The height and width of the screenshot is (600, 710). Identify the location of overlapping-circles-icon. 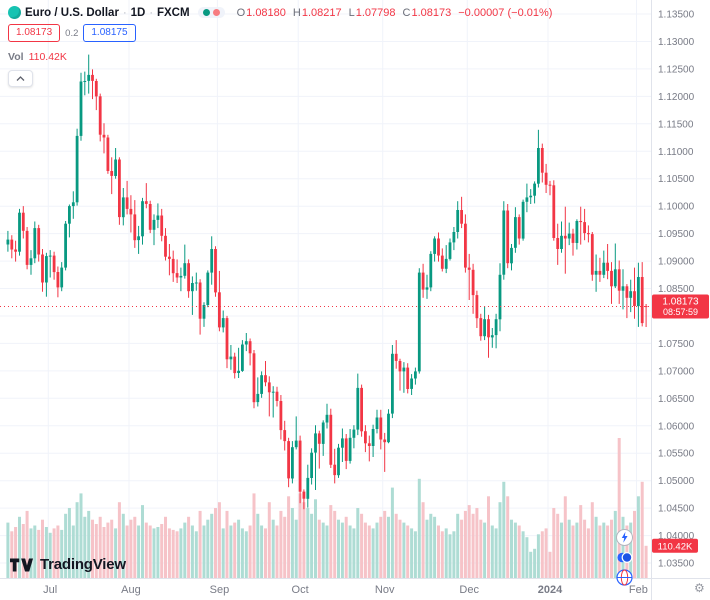
(625, 557).